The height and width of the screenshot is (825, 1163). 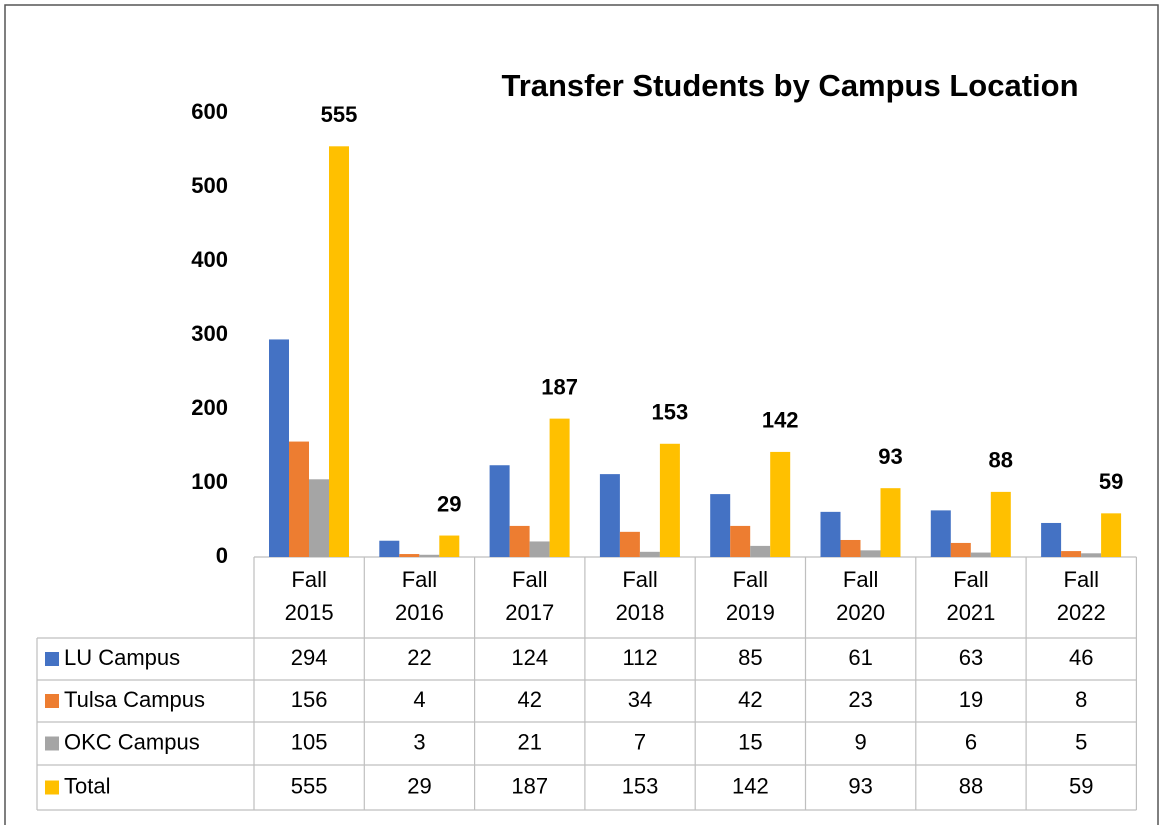 I want to click on table-cell: 59, so click(x=1081, y=785).